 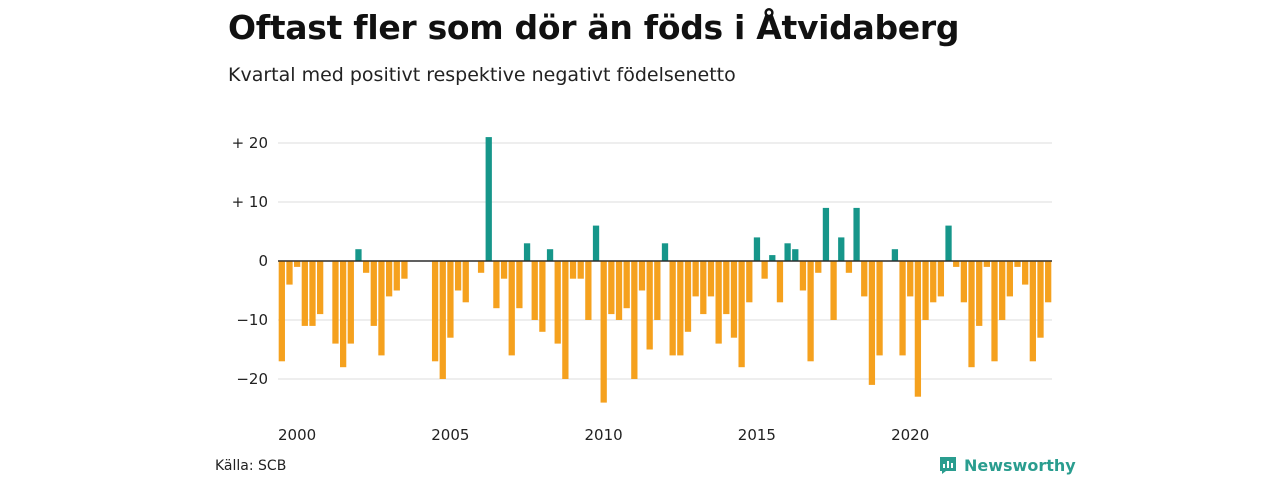 I want to click on x-axis-ticks: 2000 2005 2010 2015 2020, so click(x=603, y=435).